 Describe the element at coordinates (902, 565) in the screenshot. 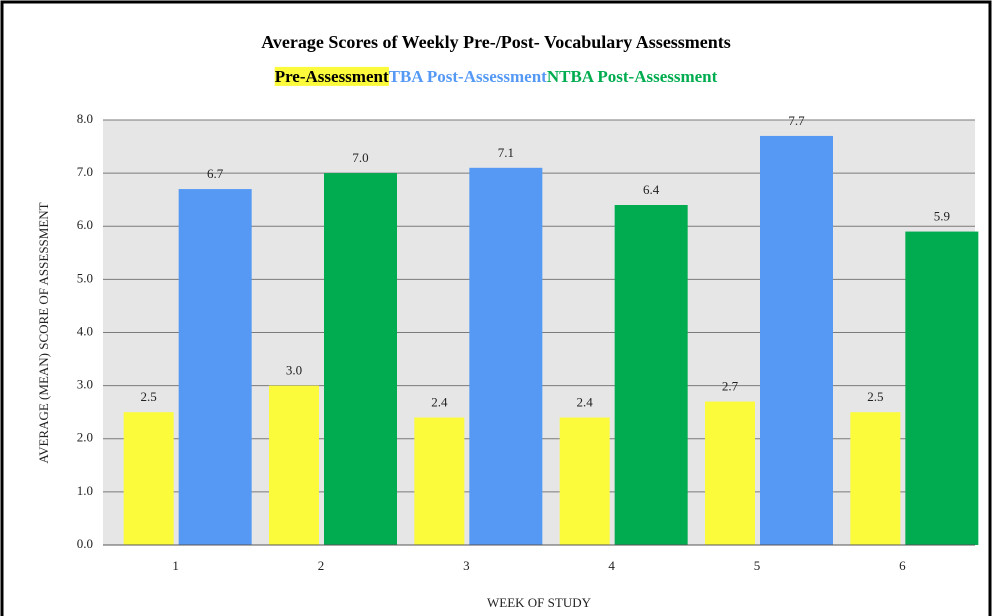

I see `x-tick-label: 6` at that location.